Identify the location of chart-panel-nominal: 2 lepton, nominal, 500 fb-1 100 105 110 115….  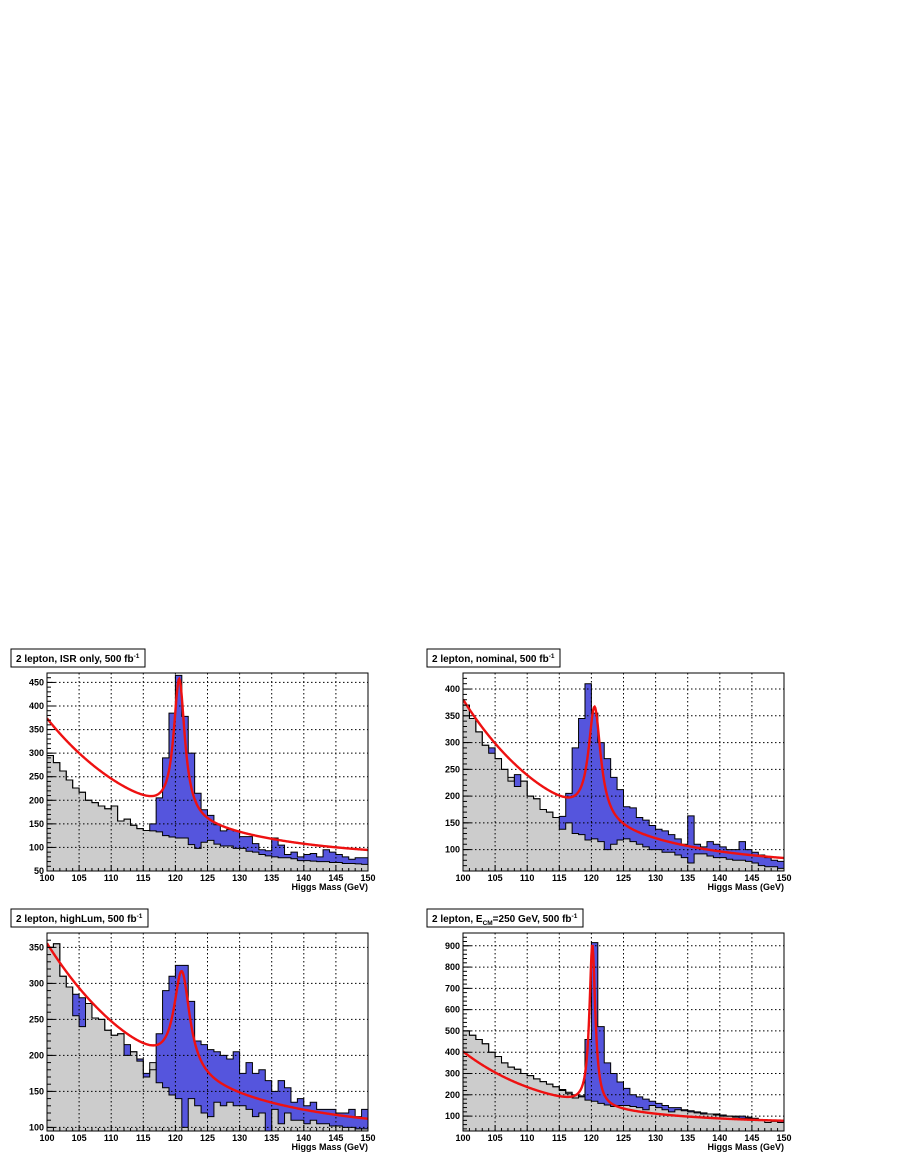
(609, 770).